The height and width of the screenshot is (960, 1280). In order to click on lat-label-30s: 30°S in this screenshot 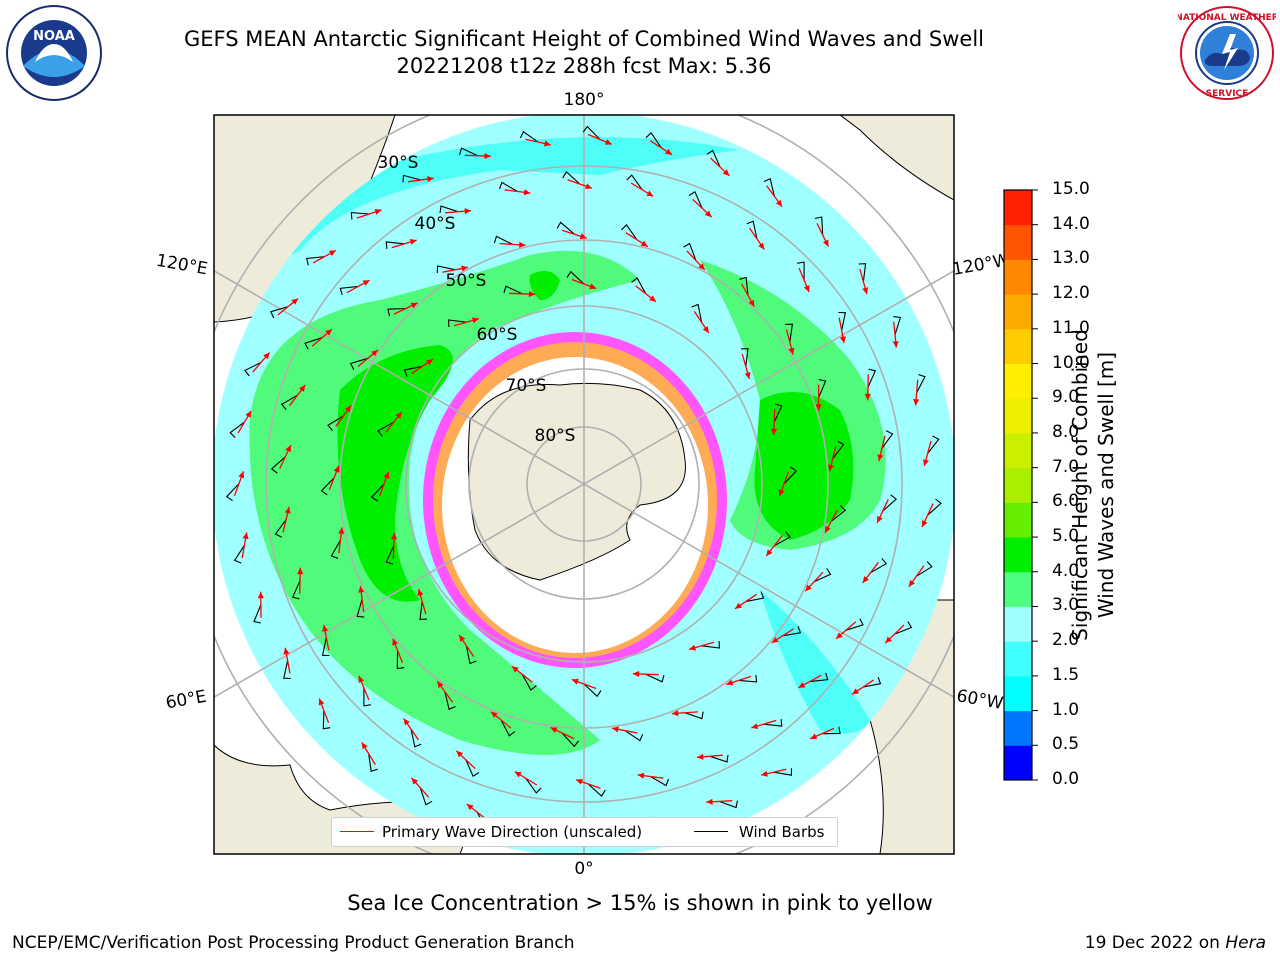, I will do `click(398, 163)`.